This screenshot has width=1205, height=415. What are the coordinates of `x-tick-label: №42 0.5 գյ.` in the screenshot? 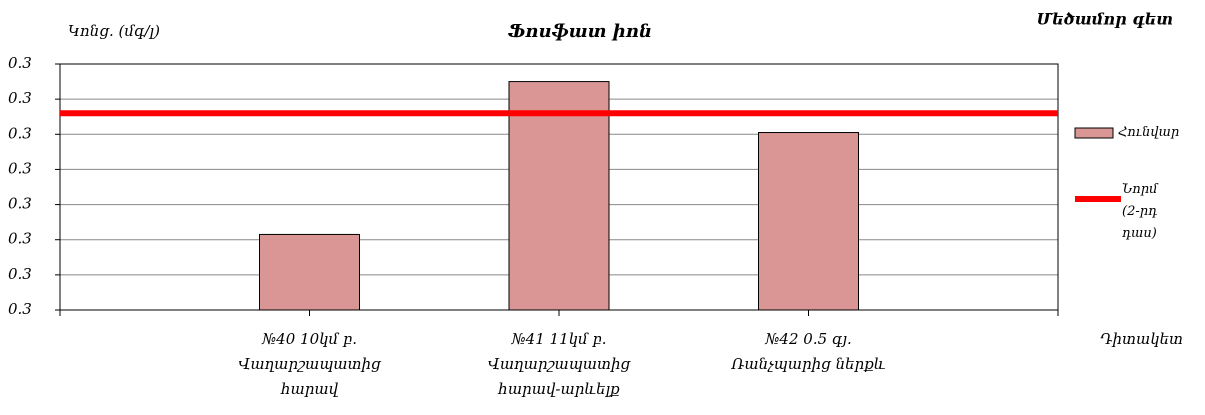 It's located at (808, 339).